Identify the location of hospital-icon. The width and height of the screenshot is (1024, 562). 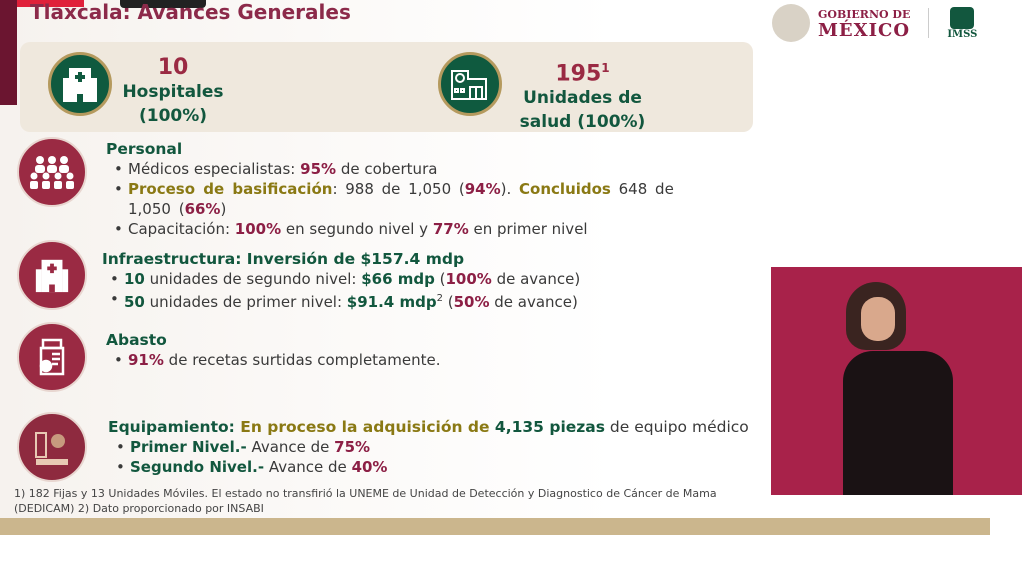
(80, 84).